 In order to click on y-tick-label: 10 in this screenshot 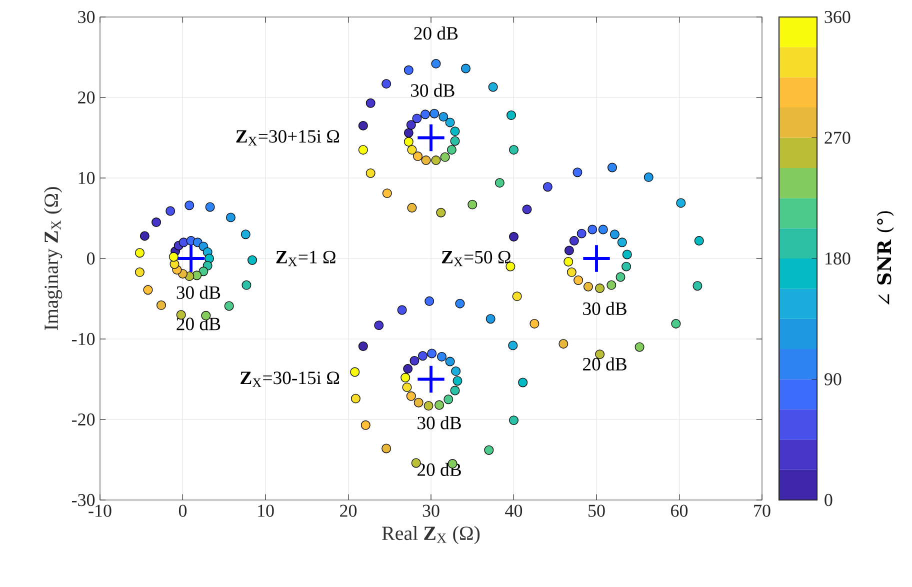, I will do `click(86, 178)`.